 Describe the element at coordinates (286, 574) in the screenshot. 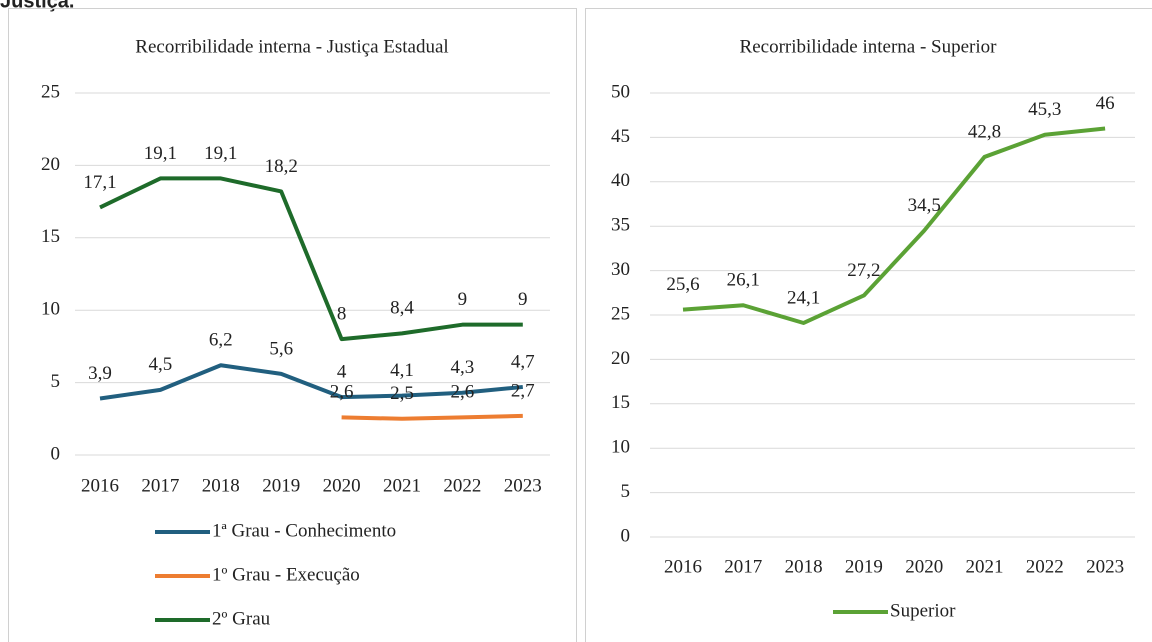

I see `legend-label: 1º Grau - Execução` at that location.